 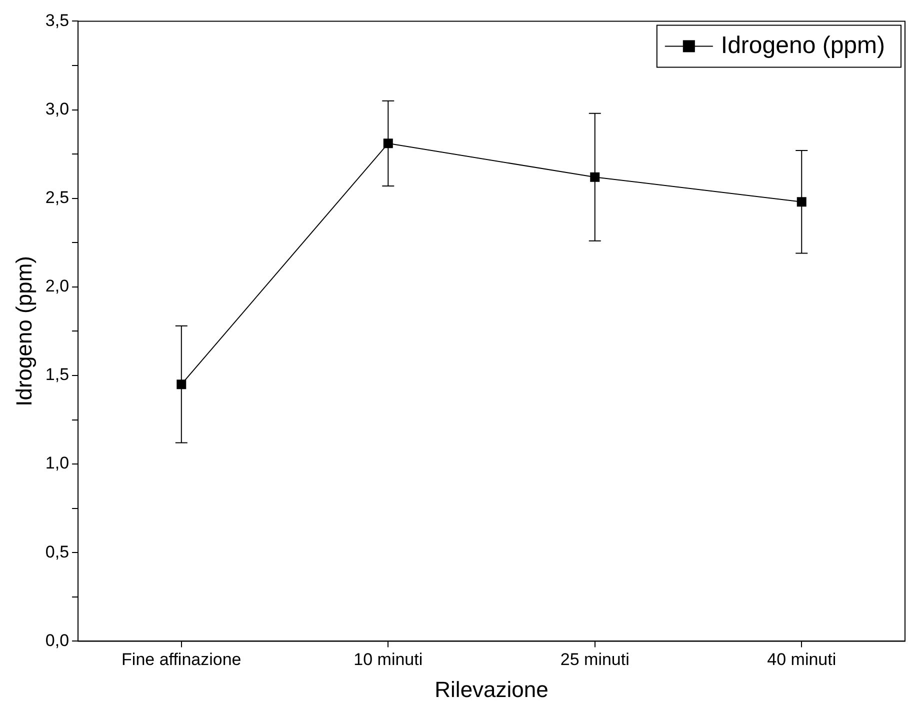 I want to click on x-tick-label: 40 minuti, so click(x=801, y=660).